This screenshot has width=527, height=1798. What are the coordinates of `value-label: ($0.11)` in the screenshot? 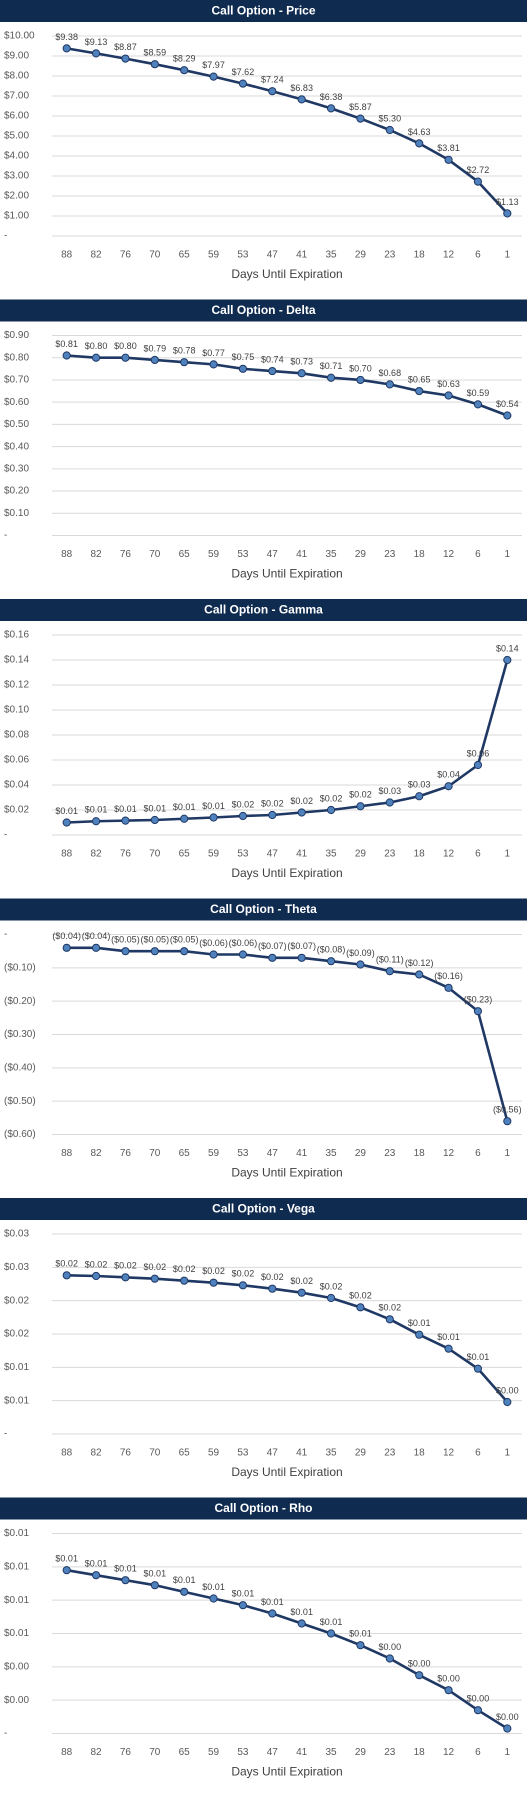 It's located at (390, 960).